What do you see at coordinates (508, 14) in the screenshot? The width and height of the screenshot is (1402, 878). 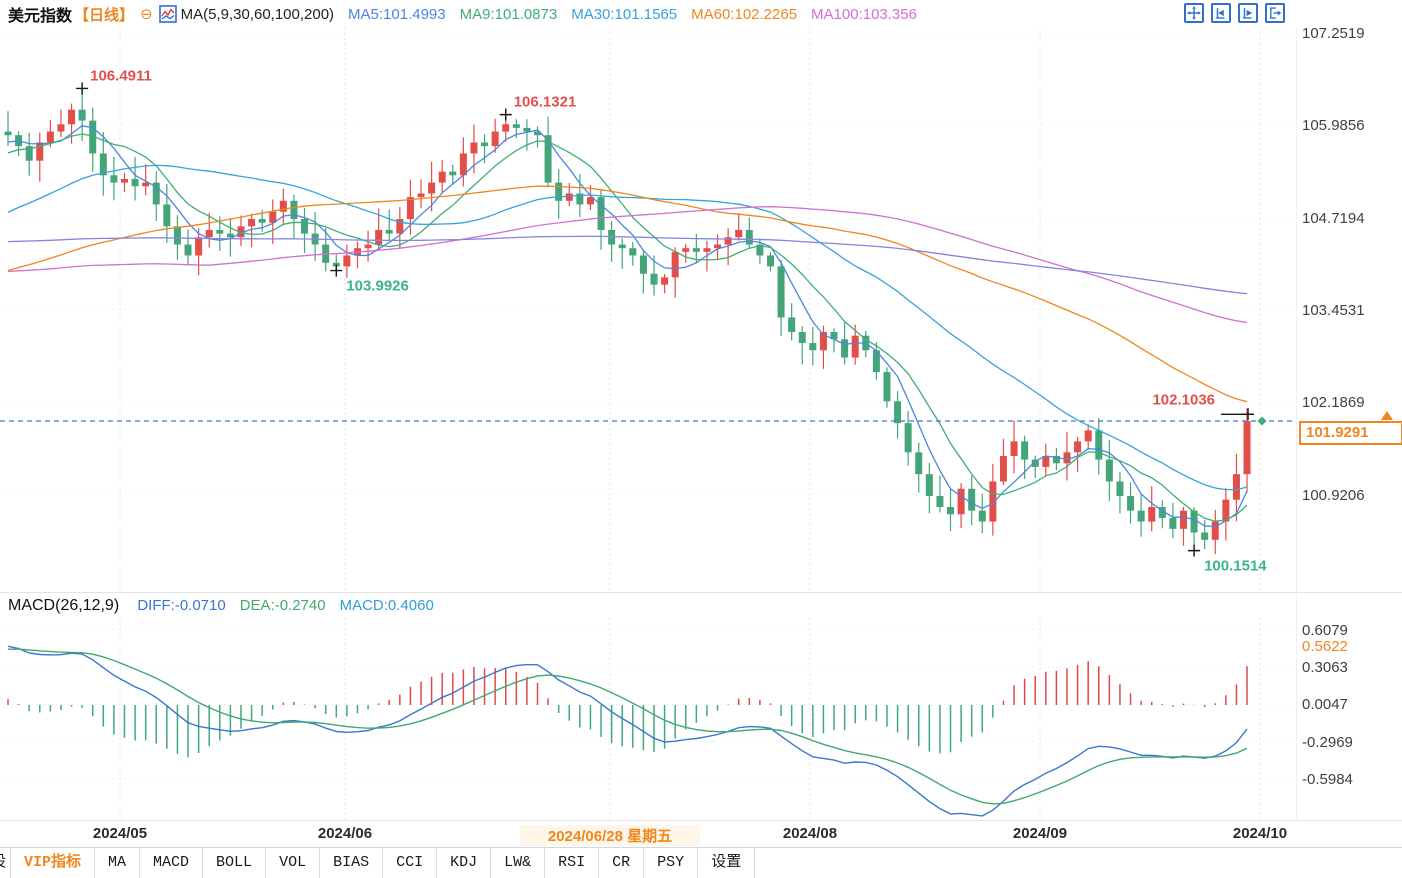 I see `ma-value-label: MA9:101.0873` at bounding box center [508, 14].